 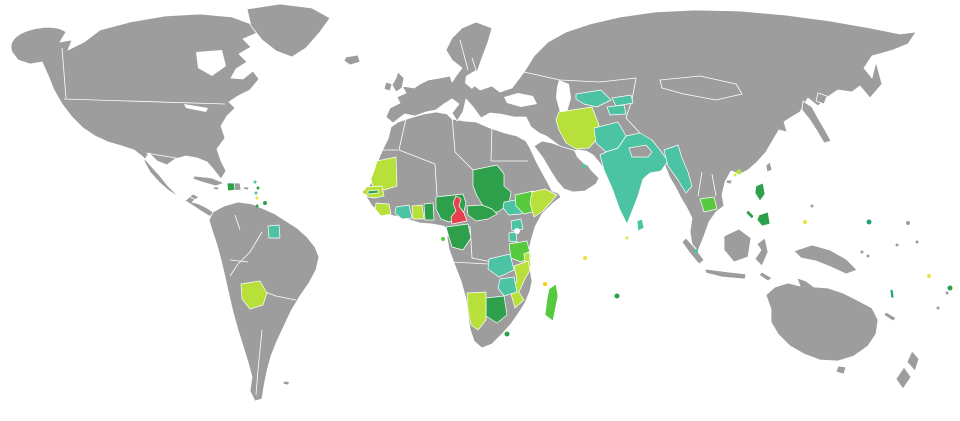 What do you see at coordinates (135, 115) in the screenshot?
I see `landmass-north-america` at bounding box center [135, 115].